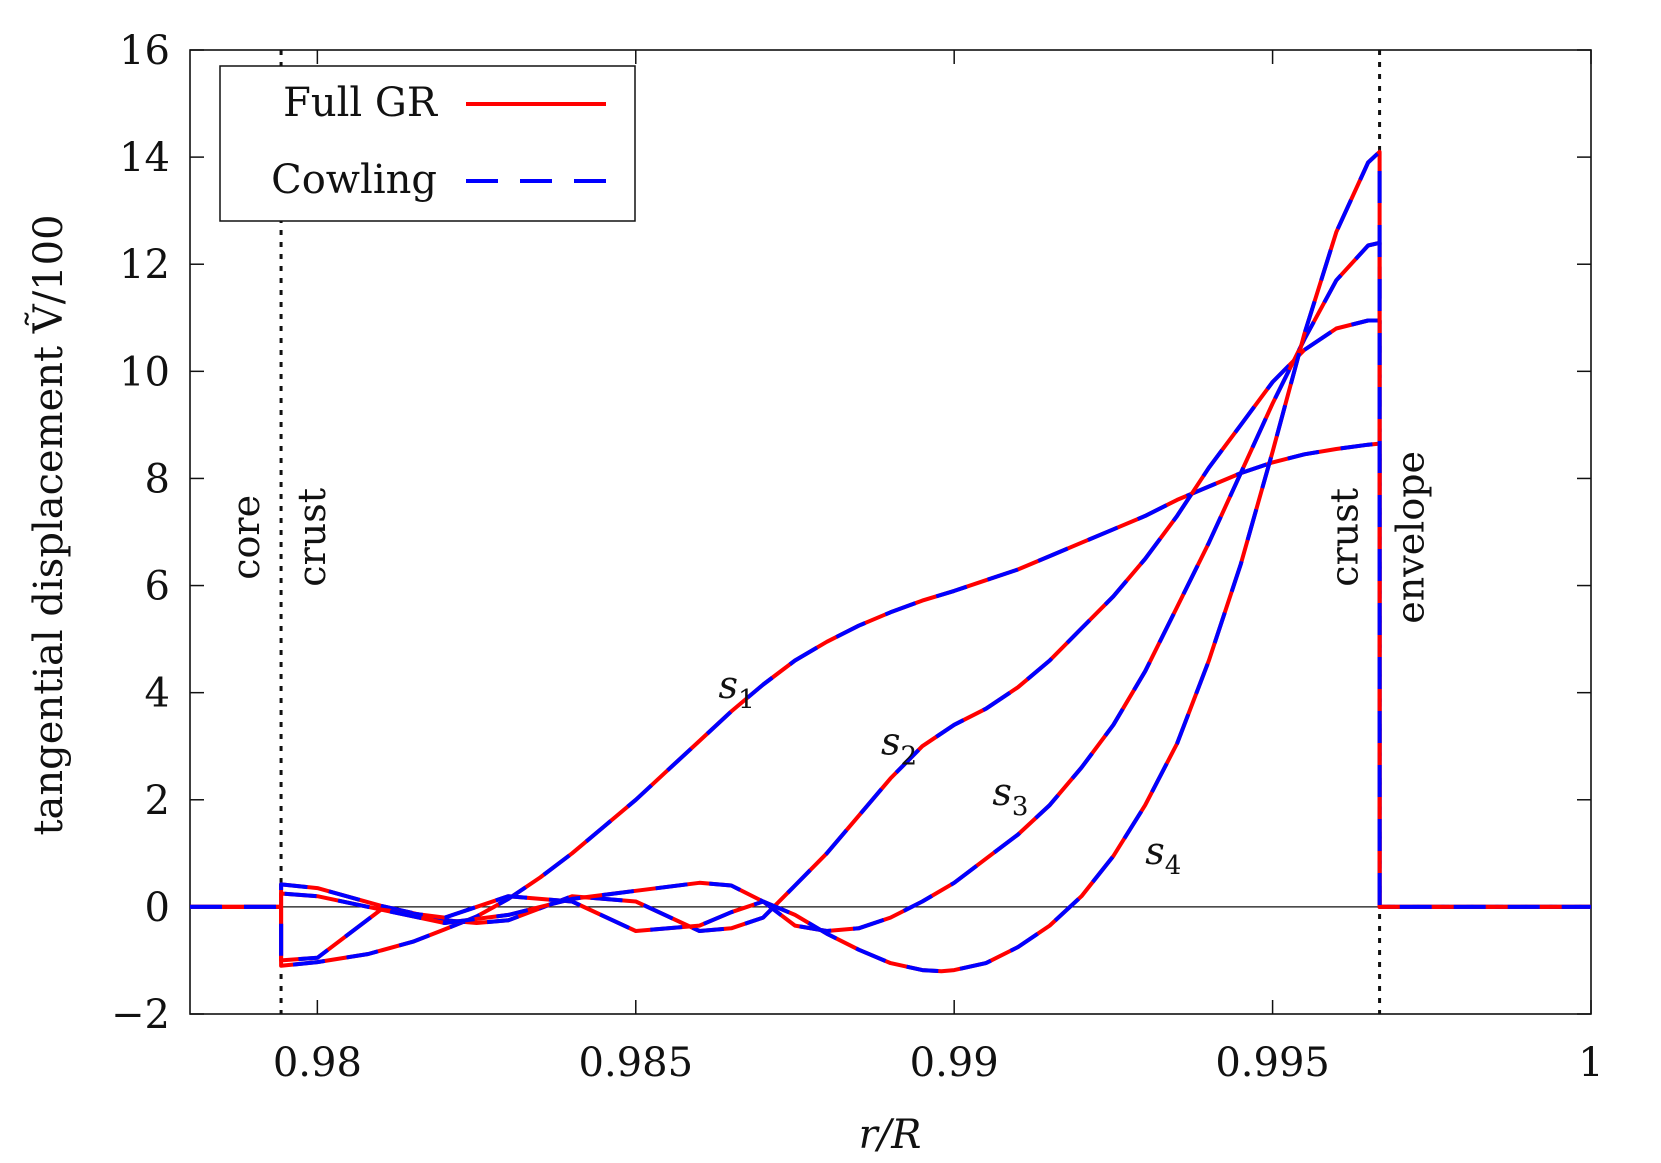  What do you see at coordinates (1010, 796) in the screenshot?
I see `curve-label-s3: s3` at bounding box center [1010, 796].